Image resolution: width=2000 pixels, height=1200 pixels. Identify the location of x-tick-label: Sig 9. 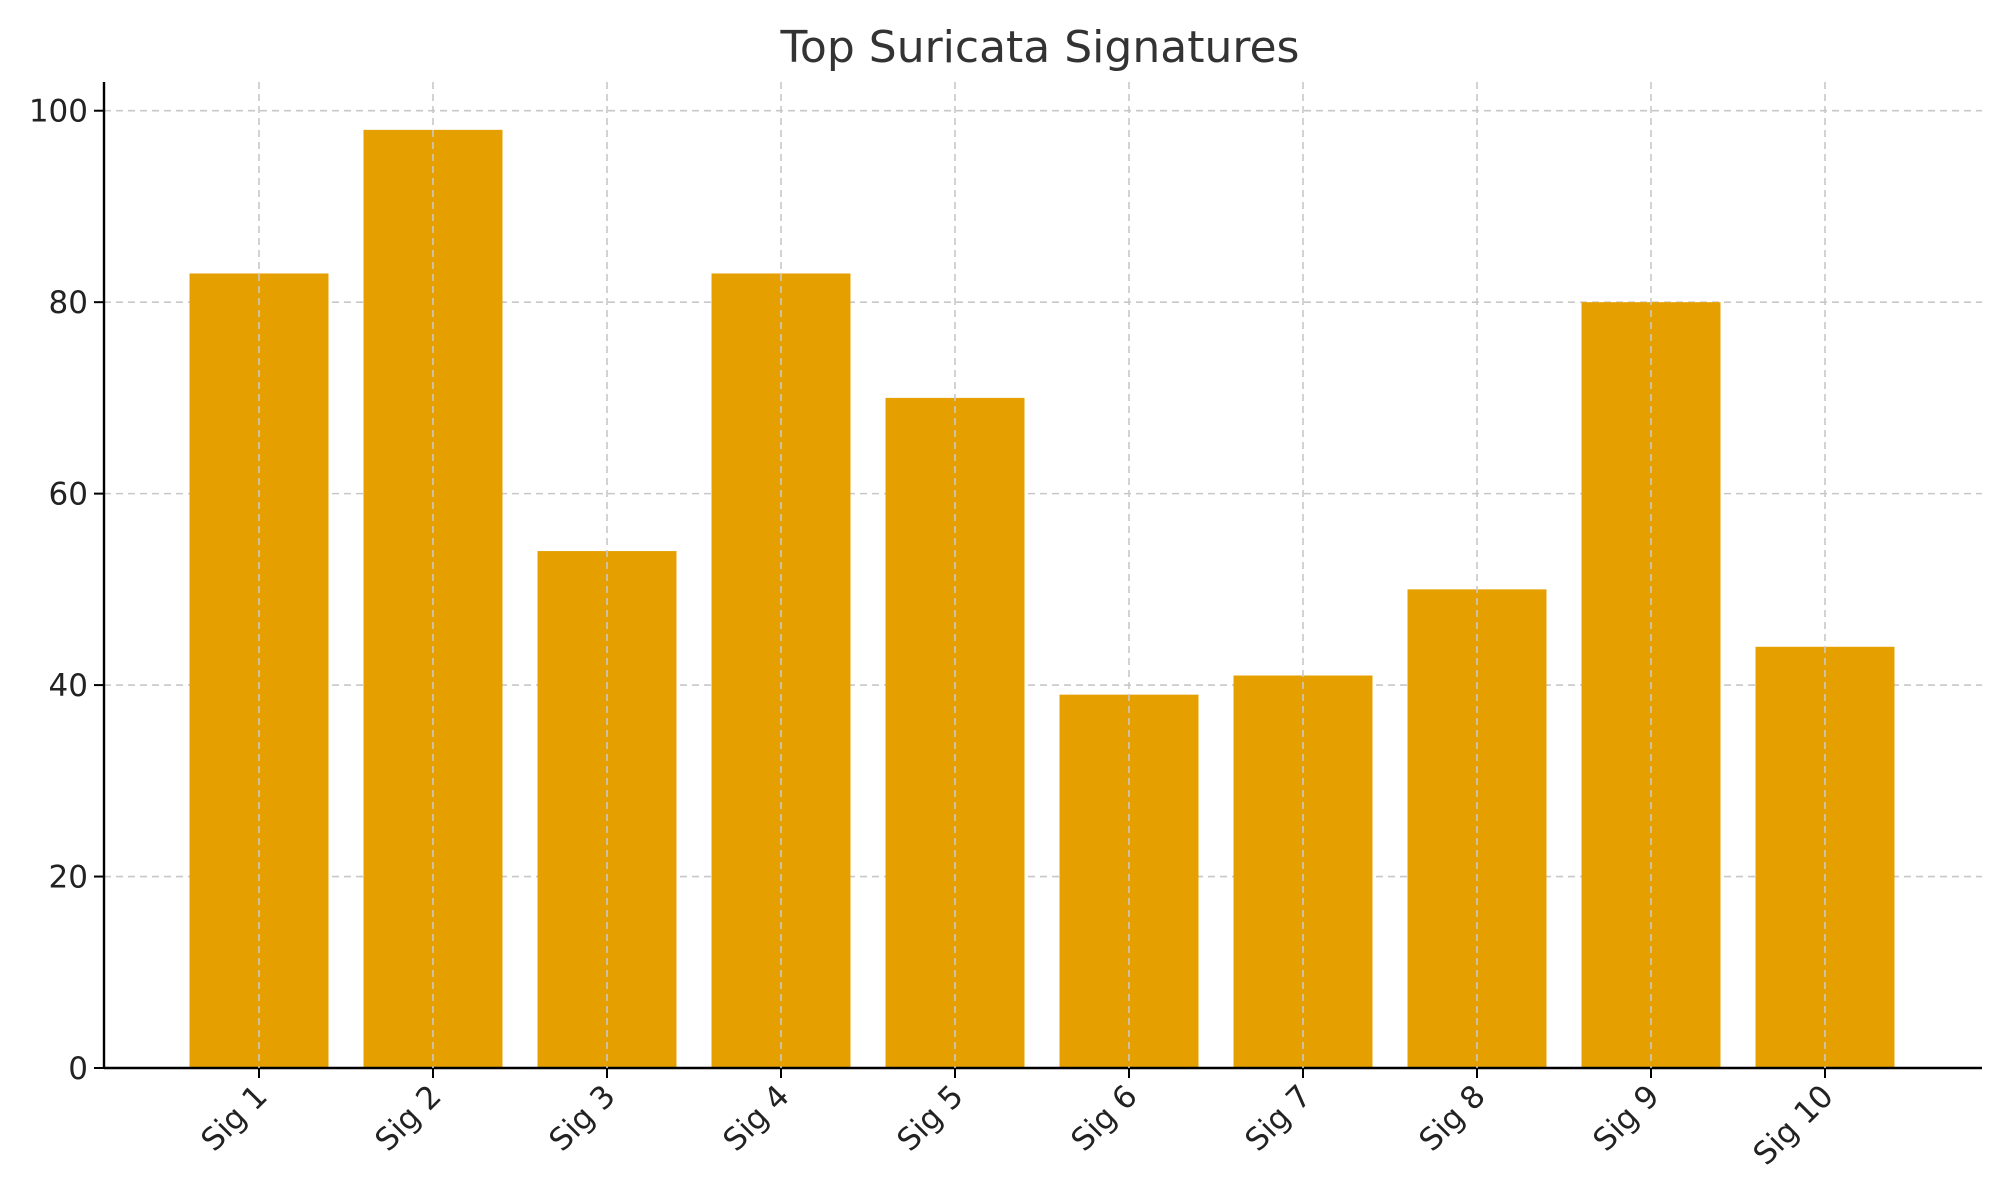
(1626, 1118).